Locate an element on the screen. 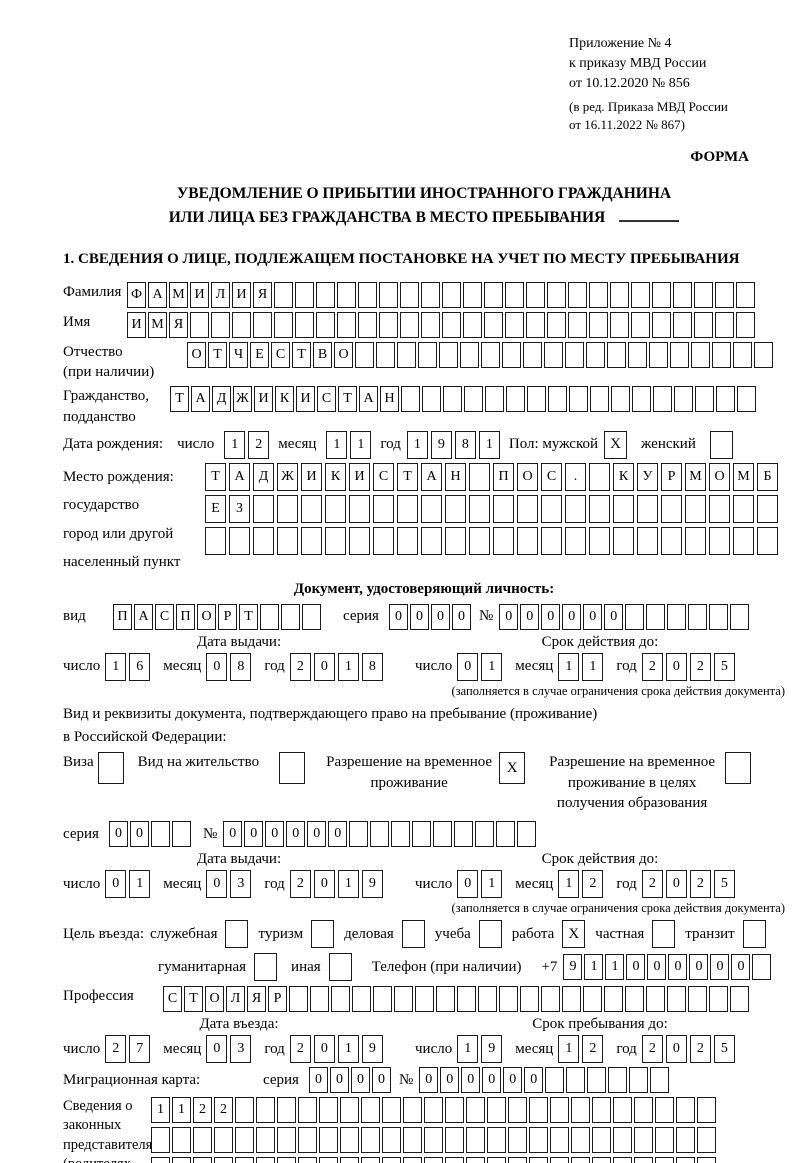 This screenshot has height=1163, width=800. char-cell: У is located at coordinates (647, 476).